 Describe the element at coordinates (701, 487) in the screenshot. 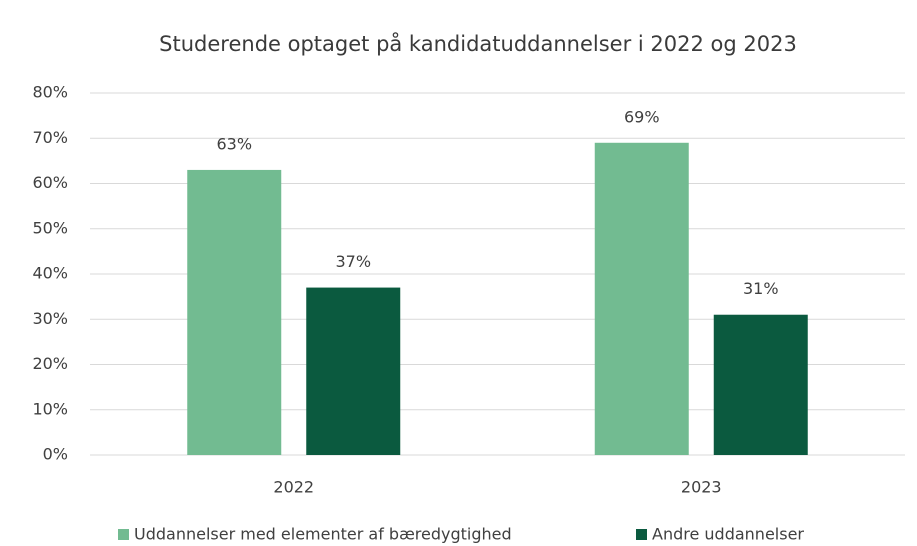

I see `x-tick-label: 2023` at that location.